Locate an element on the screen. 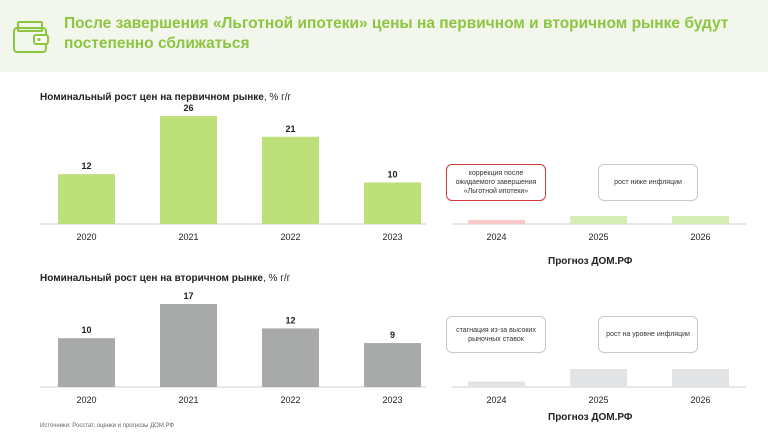 Image resolution: width=768 pixels, height=438 pixels. primary-forecast-tick-2024: 2024 is located at coordinates (496, 237).